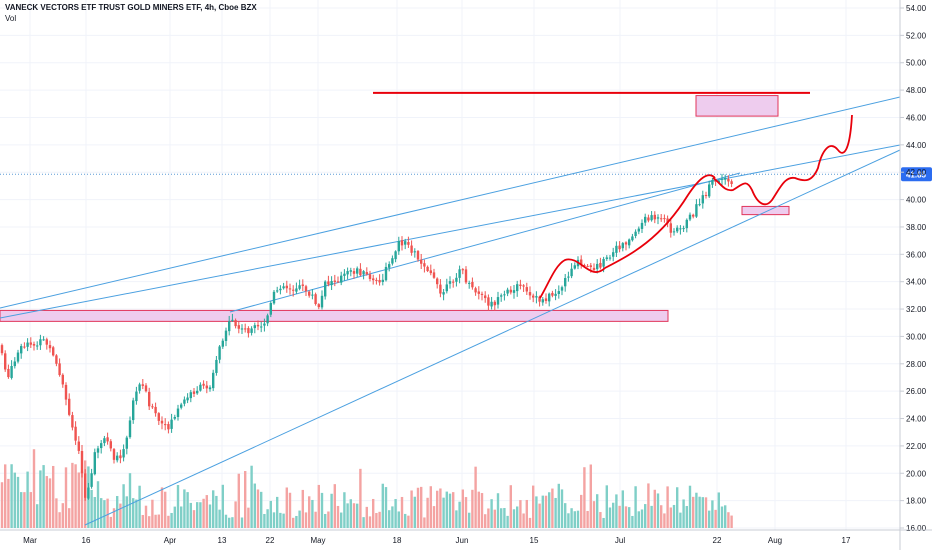  Describe the element at coordinates (627, 236) in the screenshot. I see `projection-curve-past` at that location.